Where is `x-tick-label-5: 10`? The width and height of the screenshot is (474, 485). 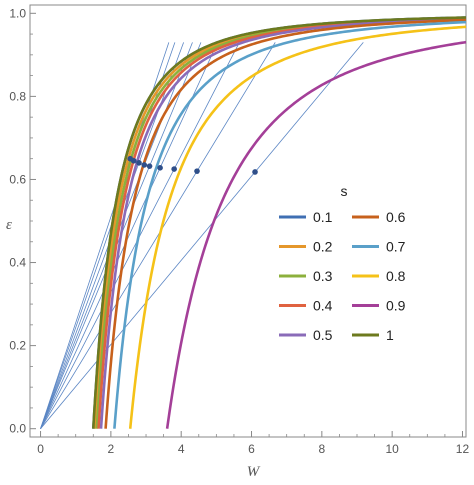
x-tick-label-5: 10 is located at coordinates (392, 449).